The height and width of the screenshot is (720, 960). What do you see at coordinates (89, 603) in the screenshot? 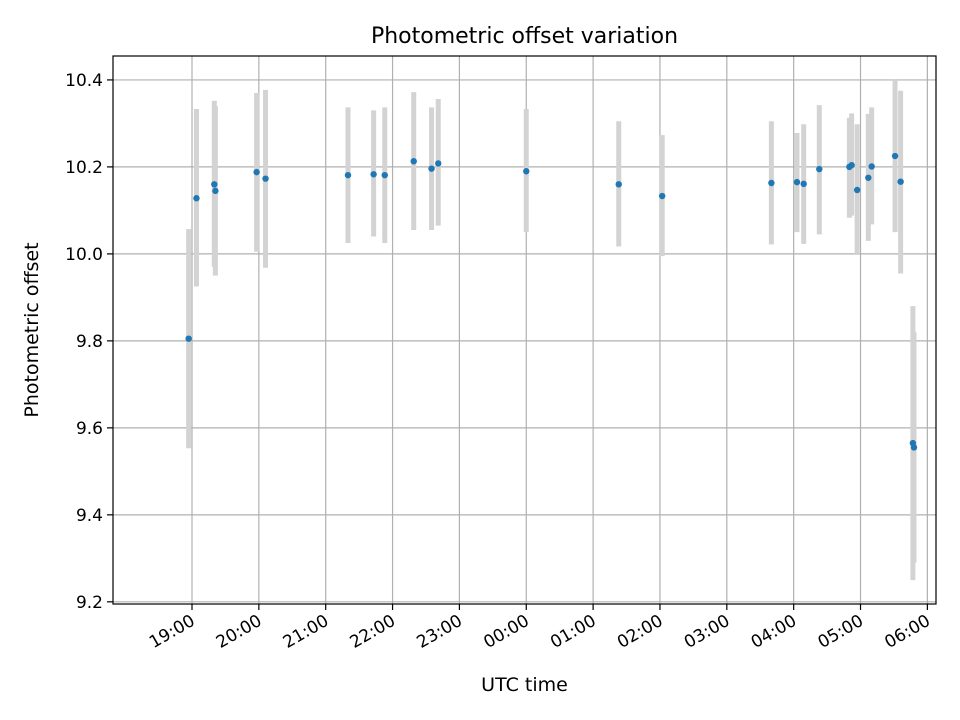
I see `y-tick-label: 9.2` at bounding box center [89, 603].